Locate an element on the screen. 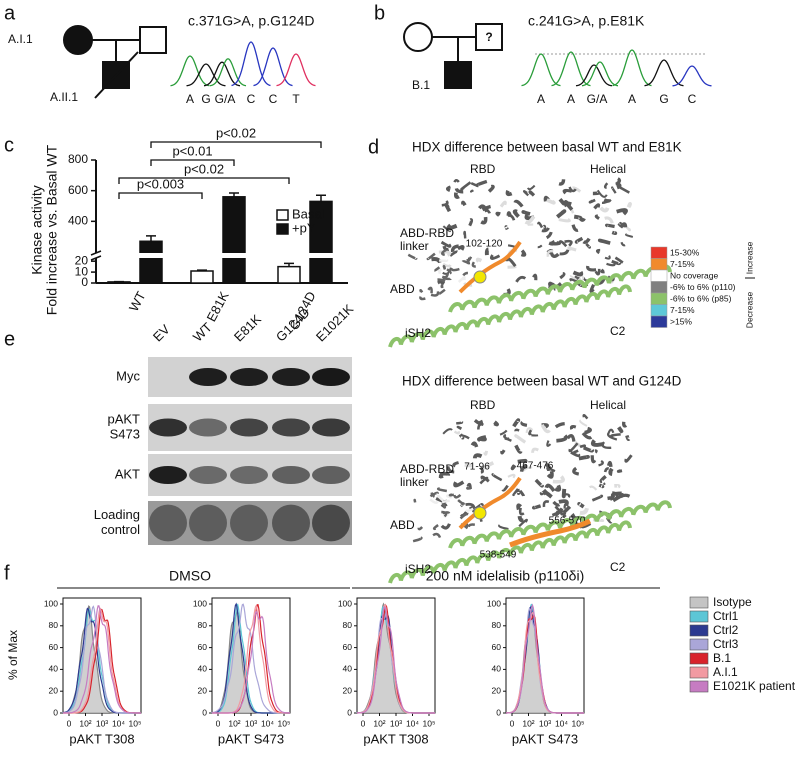 The width and height of the screenshot is (800, 779). pedigree-label: A.II.1 is located at coordinates (64, 97).